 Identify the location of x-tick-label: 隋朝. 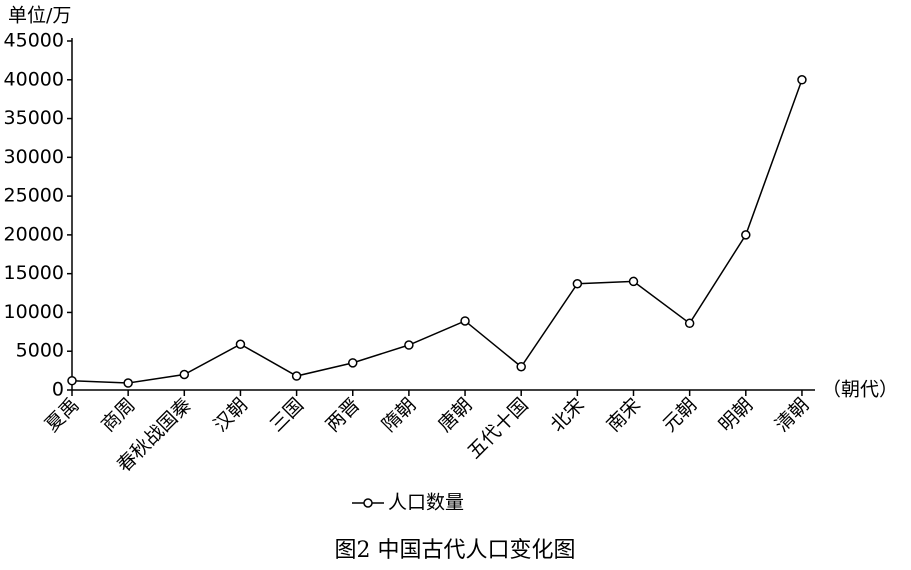
(399, 415).